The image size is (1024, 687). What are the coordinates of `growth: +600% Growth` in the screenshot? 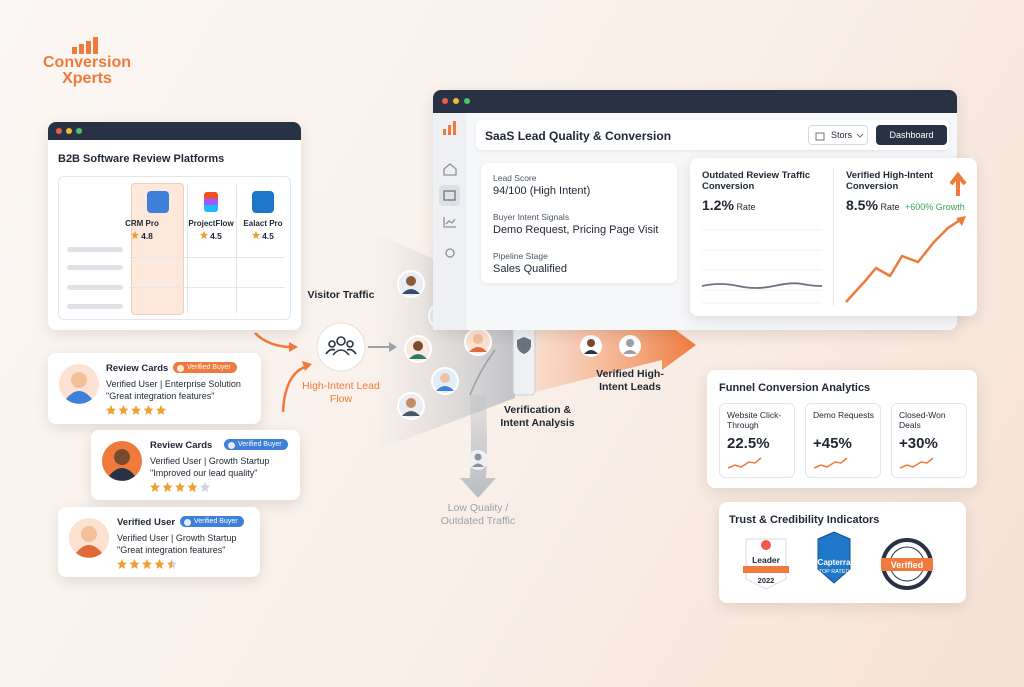 It's located at (934, 207).